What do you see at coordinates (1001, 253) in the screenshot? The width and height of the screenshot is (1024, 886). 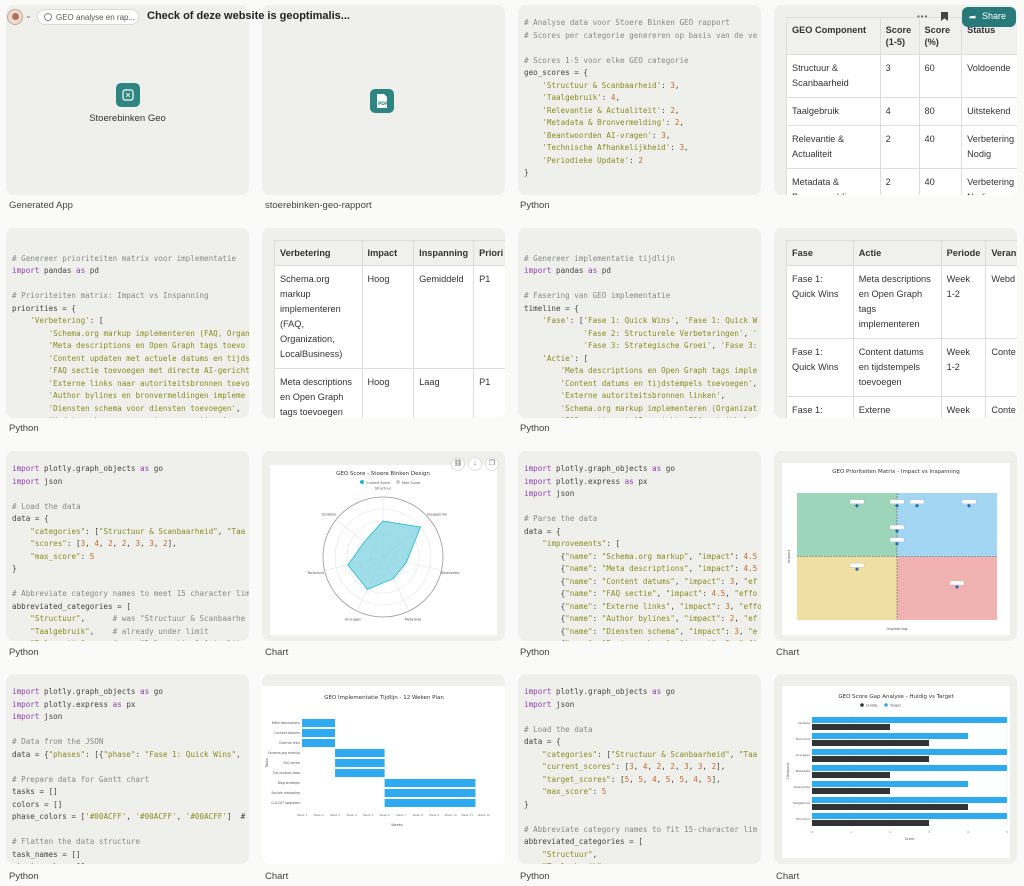 I see `table-header: Veran` at bounding box center [1001, 253].